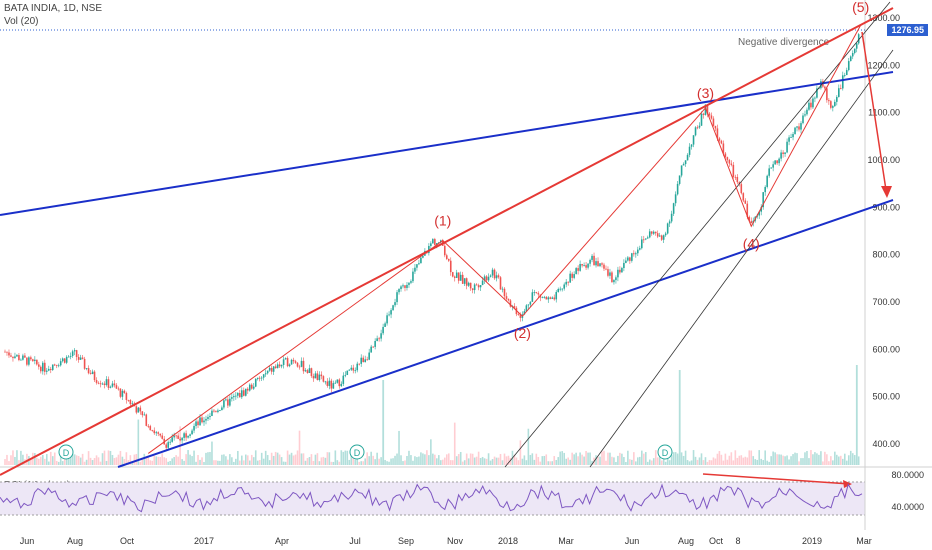 This screenshot has height=550, width=932. Describe the element at coordinates (886, 302) in the screenshot. I see `y-tick-label: 700.00` at that location.